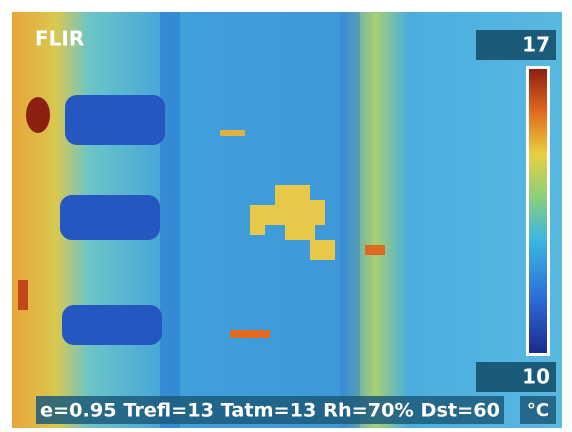 The width and height of the screenshot is (572, 432). I want to click on scale-max: 17, so click(536, 45).